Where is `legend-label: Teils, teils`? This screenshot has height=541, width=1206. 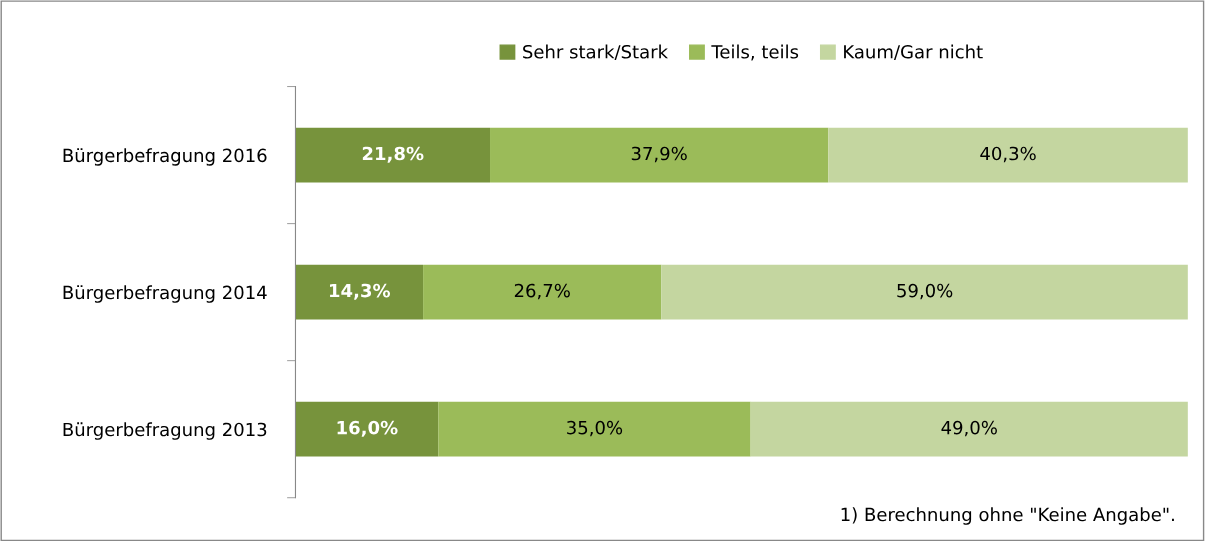 legend-label: Teils, teils is located at coordinates (755, 52).